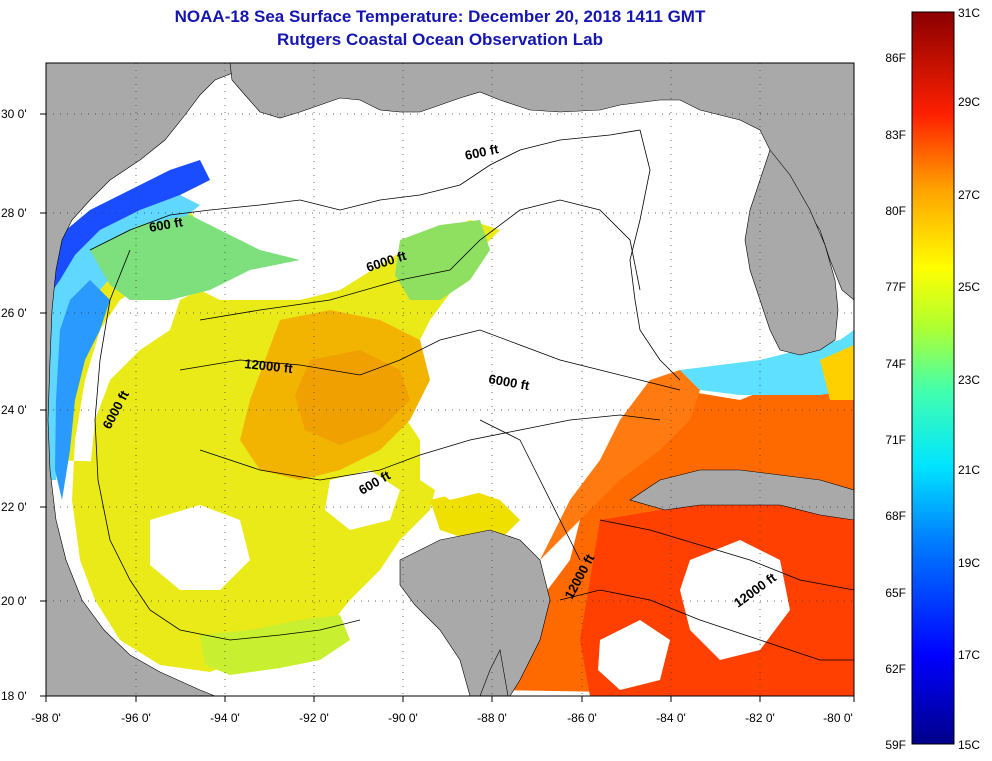  Describe the element at coordinates (838, 718) in the screenshot. I see `lon-label: -80 0'` at that location.